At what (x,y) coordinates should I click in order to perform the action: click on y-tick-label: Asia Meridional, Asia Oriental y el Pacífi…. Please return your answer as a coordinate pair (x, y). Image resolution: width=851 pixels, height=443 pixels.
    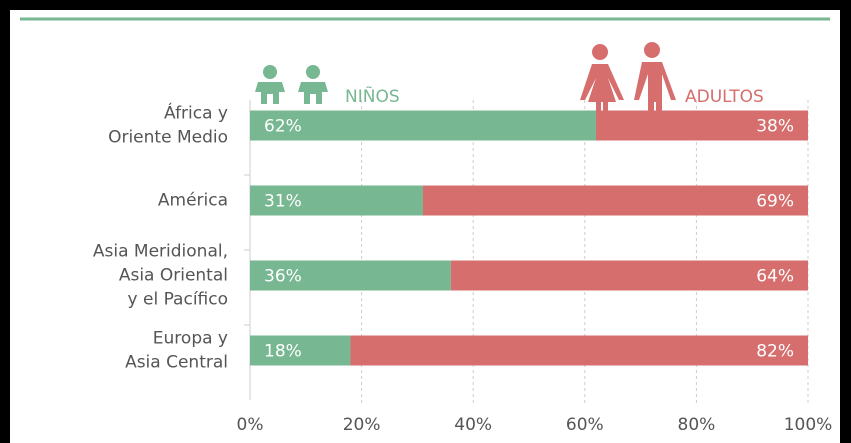
    Looking at the image, I should click on (160, 276).